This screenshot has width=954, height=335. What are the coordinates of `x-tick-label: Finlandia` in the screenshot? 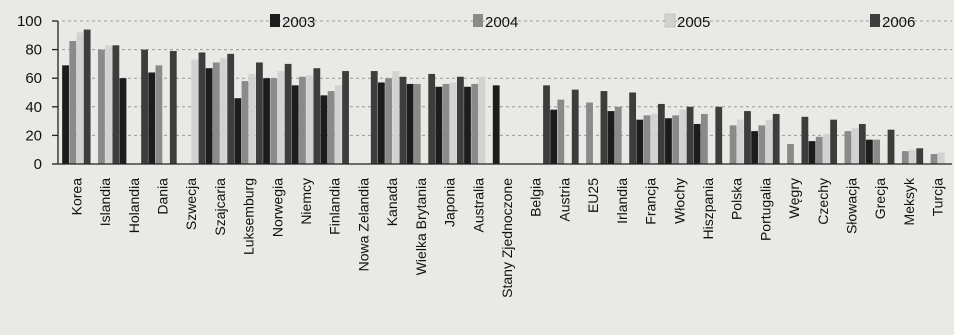 It's located at (335, 206).